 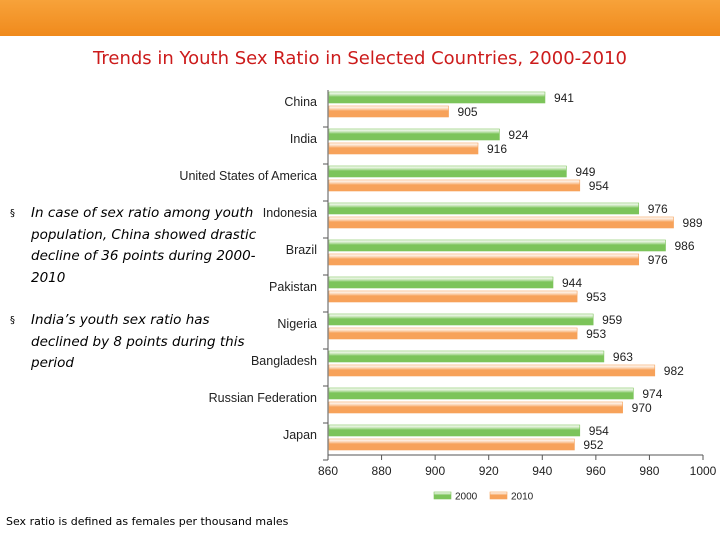 I want to click on data-label: 924, so click(x=518, y=135).